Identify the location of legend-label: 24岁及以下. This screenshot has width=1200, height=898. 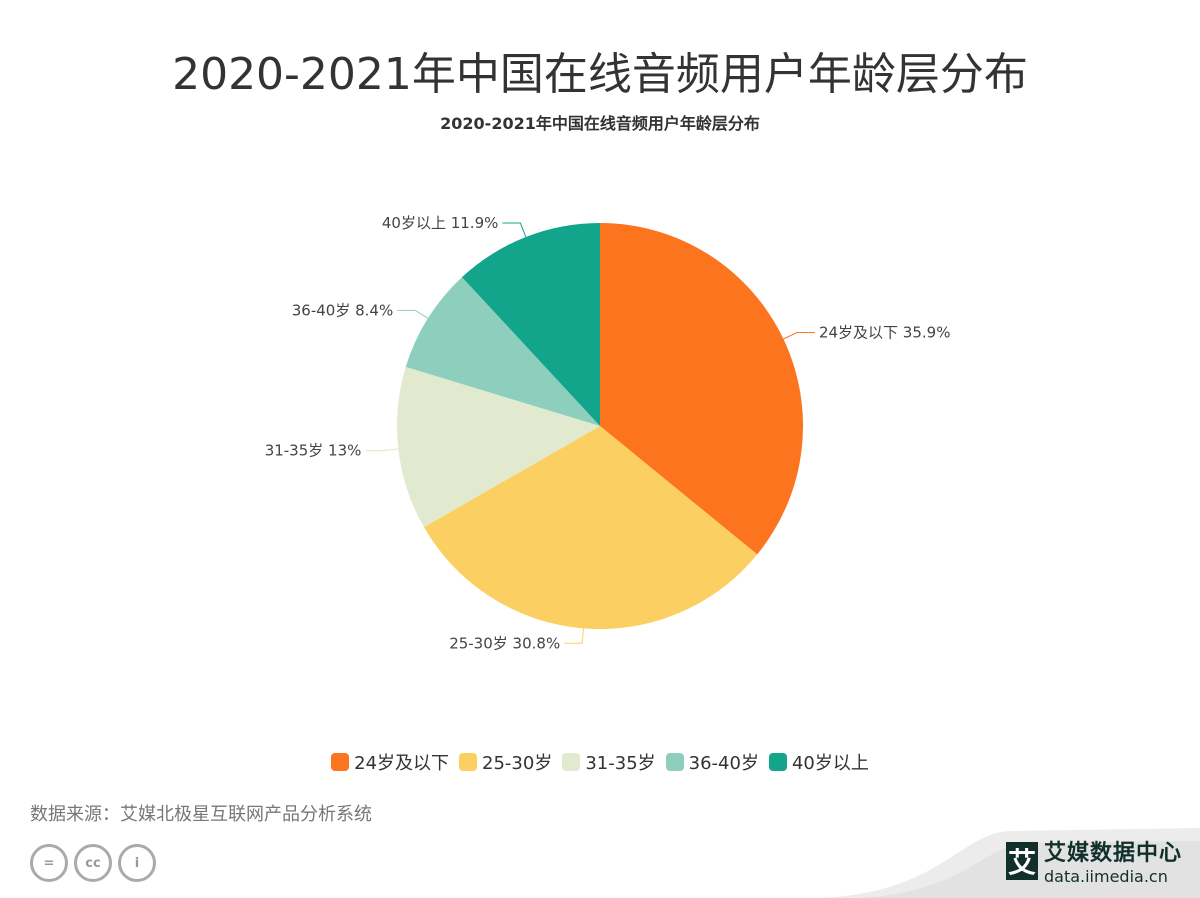
(402, 763).